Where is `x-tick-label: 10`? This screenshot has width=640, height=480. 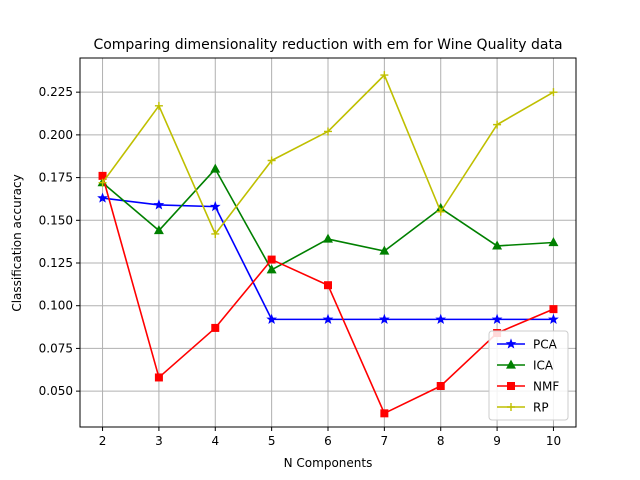
x-tick-label: 10 is located at coordinates (553, 441).